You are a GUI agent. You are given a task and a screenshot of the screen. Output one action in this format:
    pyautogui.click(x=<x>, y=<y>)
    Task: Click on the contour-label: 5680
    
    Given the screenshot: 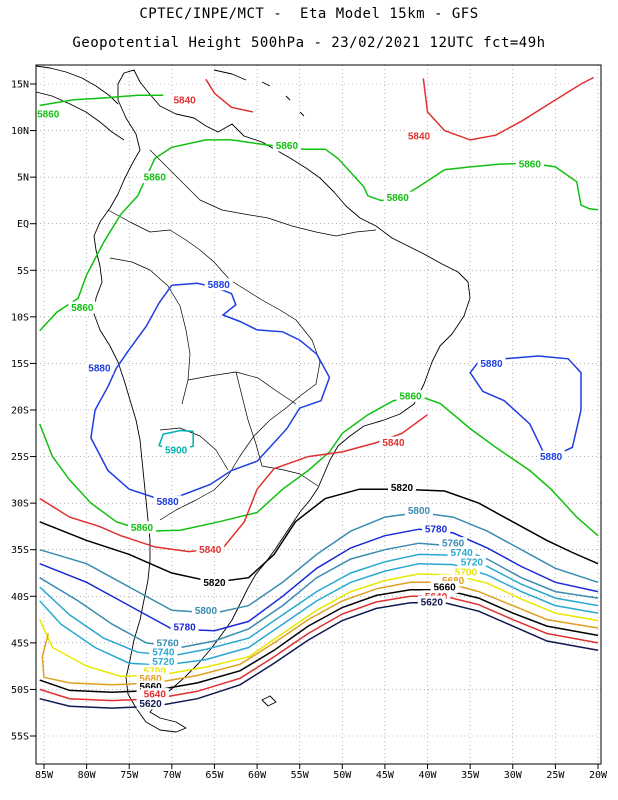 What is the action you would take?
    pyautogui.click(x=150, y=679)
    